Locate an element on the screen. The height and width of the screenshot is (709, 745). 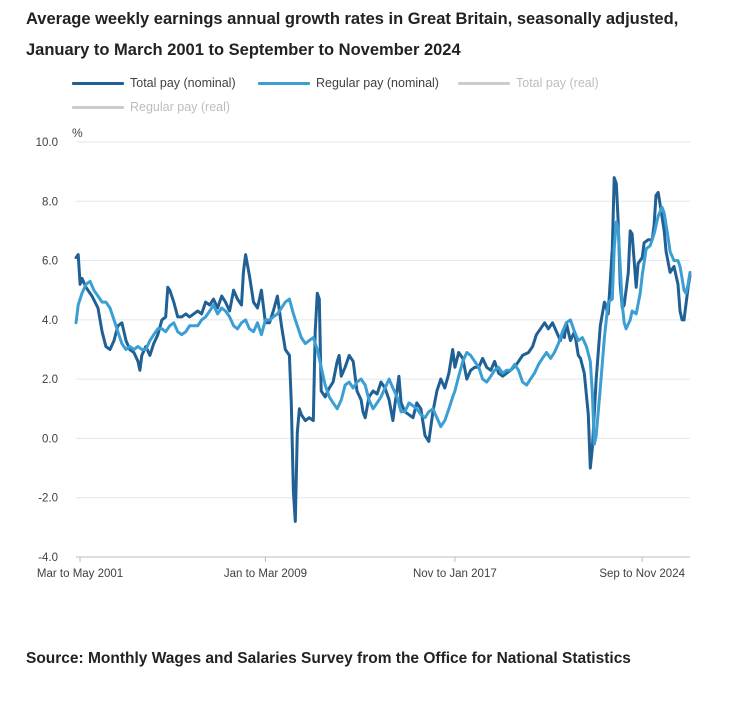
legend-item-total-pay-nominal: Total pay (nominal) is located at coordinates (154, 83).